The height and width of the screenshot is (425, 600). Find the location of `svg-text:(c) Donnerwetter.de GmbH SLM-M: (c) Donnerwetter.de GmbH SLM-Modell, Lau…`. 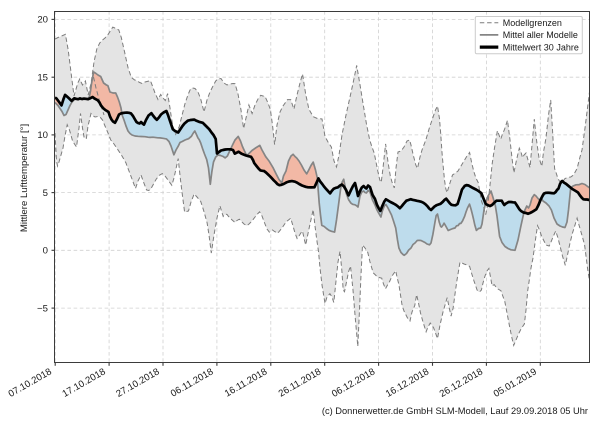

svg-text:(c) Donnerwetter.de GmbH SLM-M: (c) Donnerwetter.de GmbH SLM-Modell, Lau… is located at coordinates (455, 411).